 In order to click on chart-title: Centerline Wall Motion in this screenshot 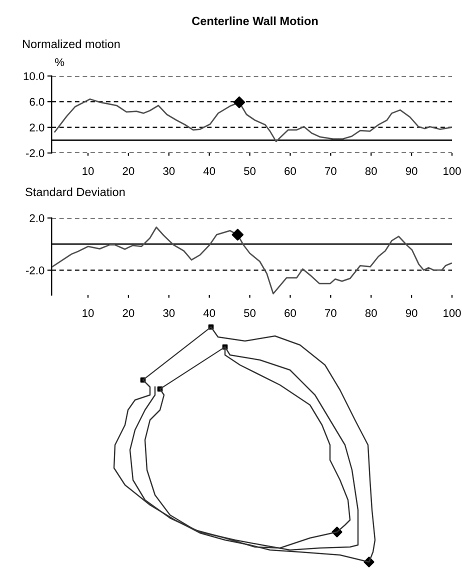, I will do `click(255, 21)`.